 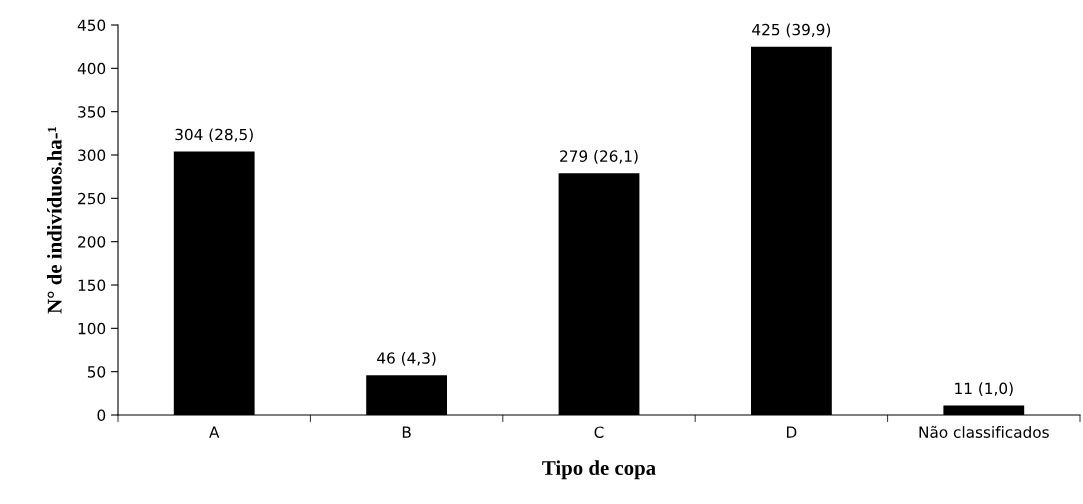 I want to click on y-tick-label: 450, so click(x=91, y=25).